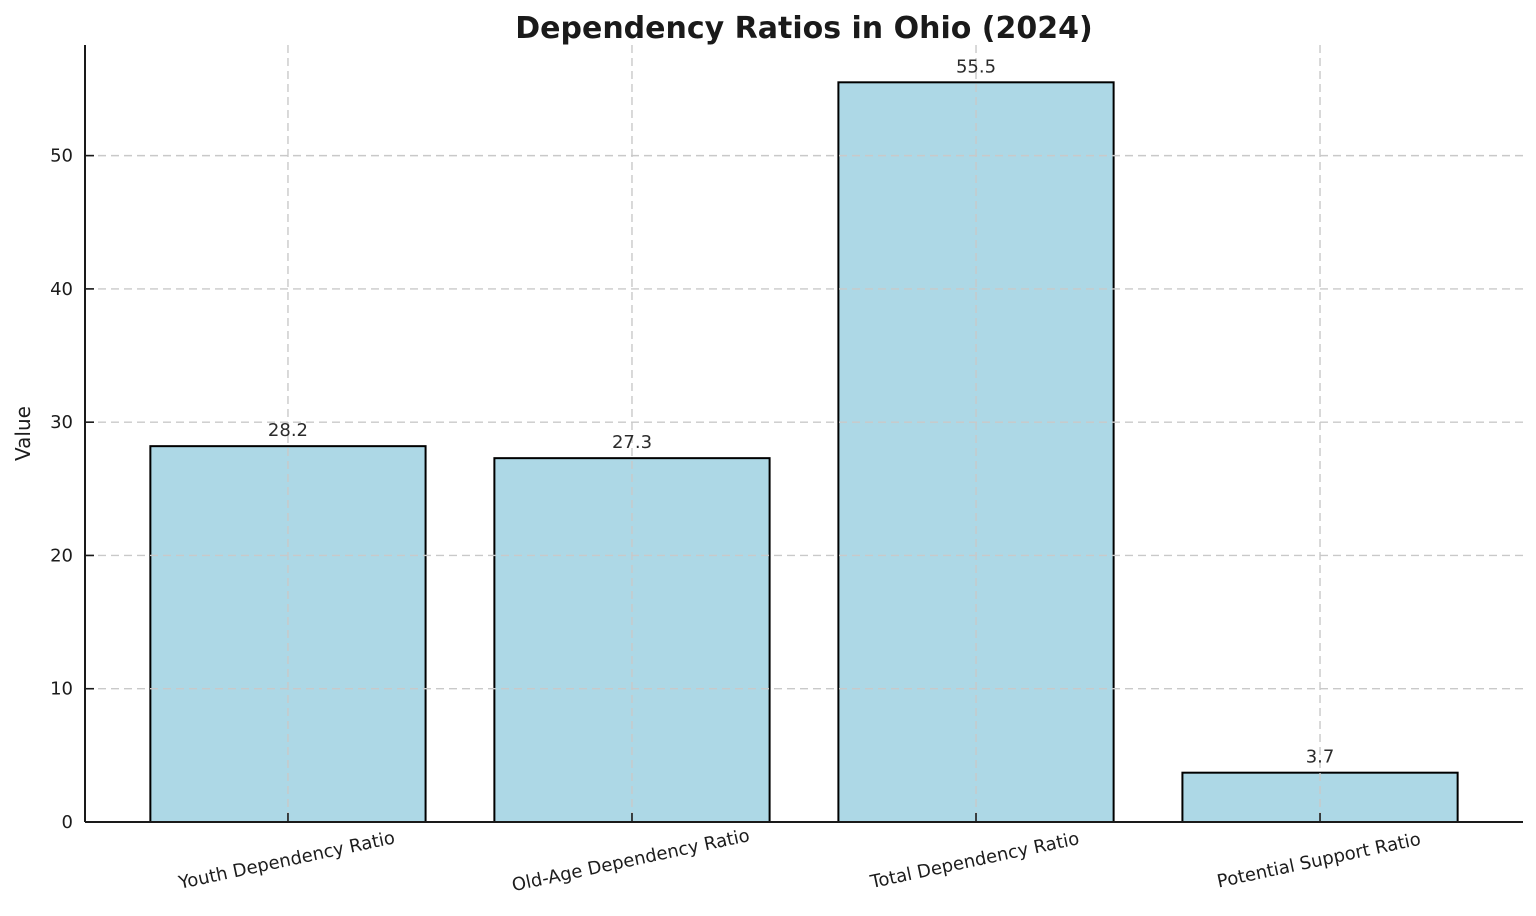  Describe the element at coordinates (976, 66) in the screenshot. I see `bar-value-label: 55.5` at that location.